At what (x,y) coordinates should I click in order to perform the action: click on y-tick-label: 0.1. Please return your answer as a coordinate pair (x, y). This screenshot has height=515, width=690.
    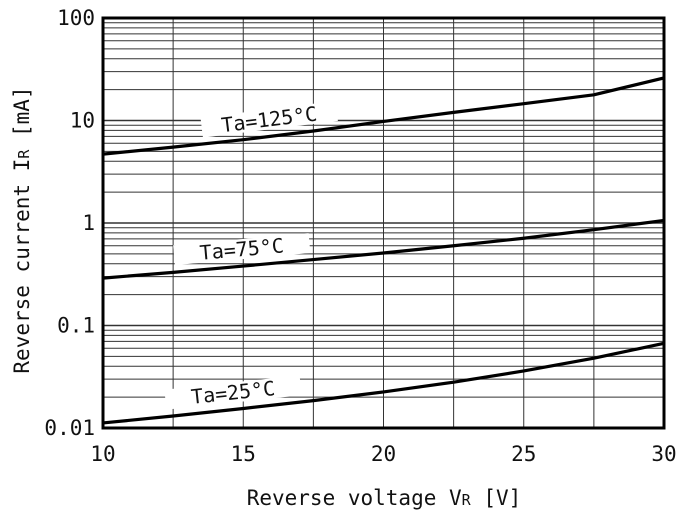
    Looking at the image, I should click on (76, 326).